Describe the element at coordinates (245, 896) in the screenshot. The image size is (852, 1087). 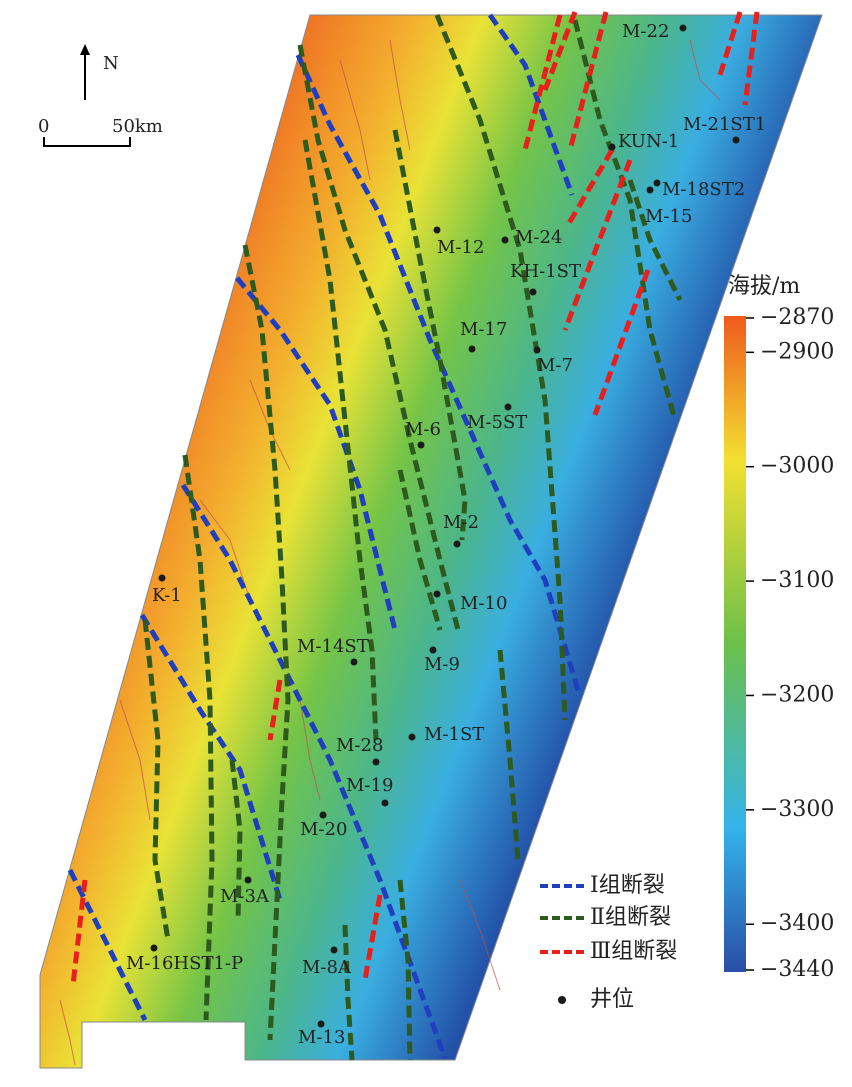
I see `well-label: M-3A` at that location.